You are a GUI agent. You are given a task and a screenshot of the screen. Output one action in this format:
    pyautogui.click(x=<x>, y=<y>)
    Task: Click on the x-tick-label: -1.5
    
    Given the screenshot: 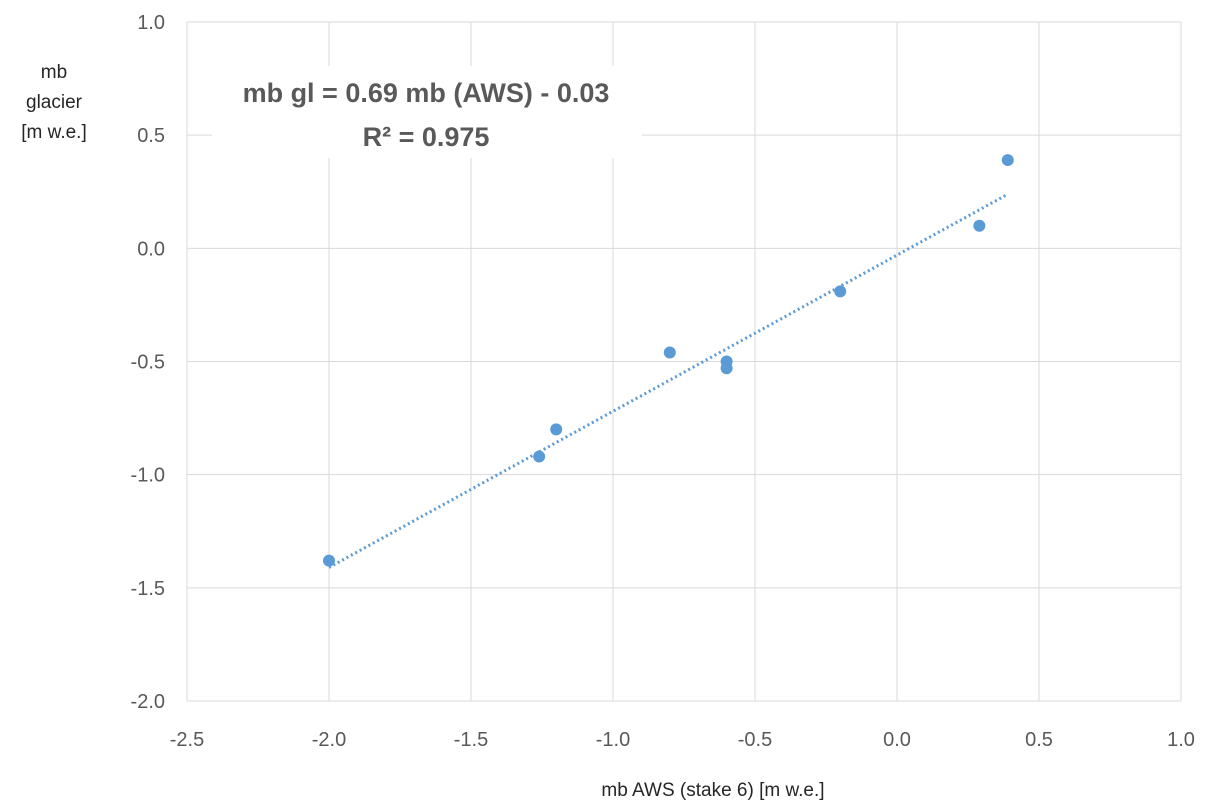 What is the action you would take?
    pyautogui.click(x=471, y=740)
    